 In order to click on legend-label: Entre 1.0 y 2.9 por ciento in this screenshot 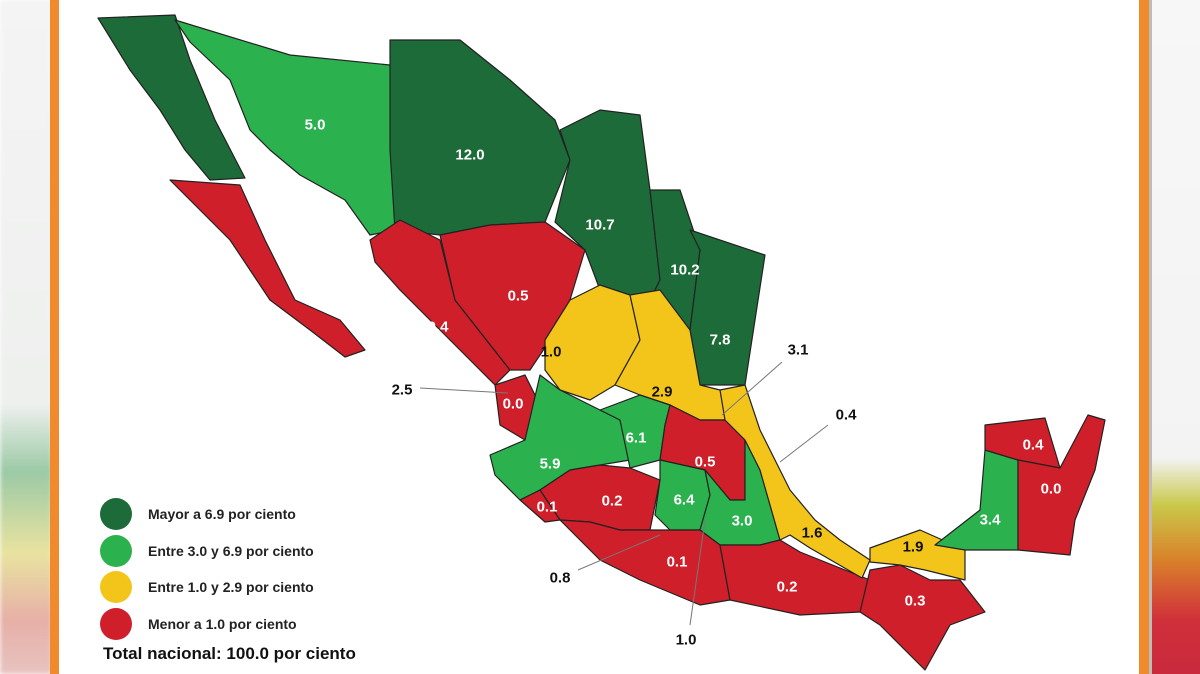, I will do `click(231, 587)`.